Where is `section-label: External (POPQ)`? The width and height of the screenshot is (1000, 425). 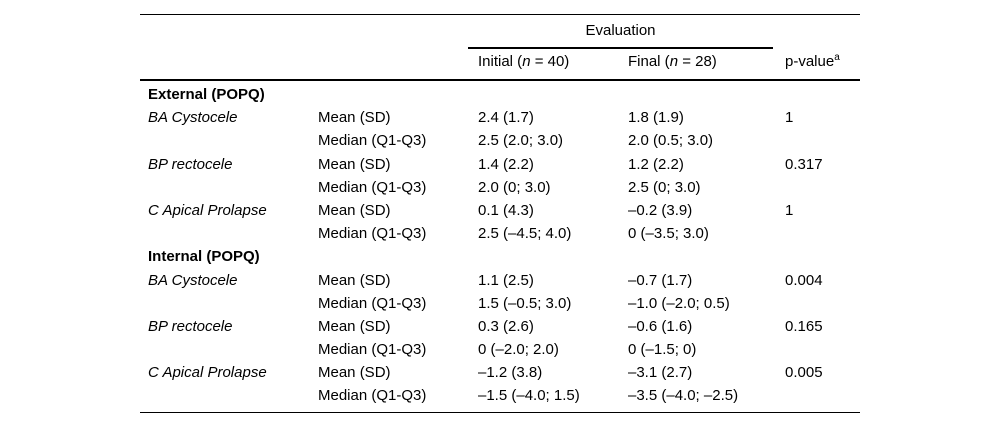 section-label: External (POPQ) is located at coordinates (206, 94).